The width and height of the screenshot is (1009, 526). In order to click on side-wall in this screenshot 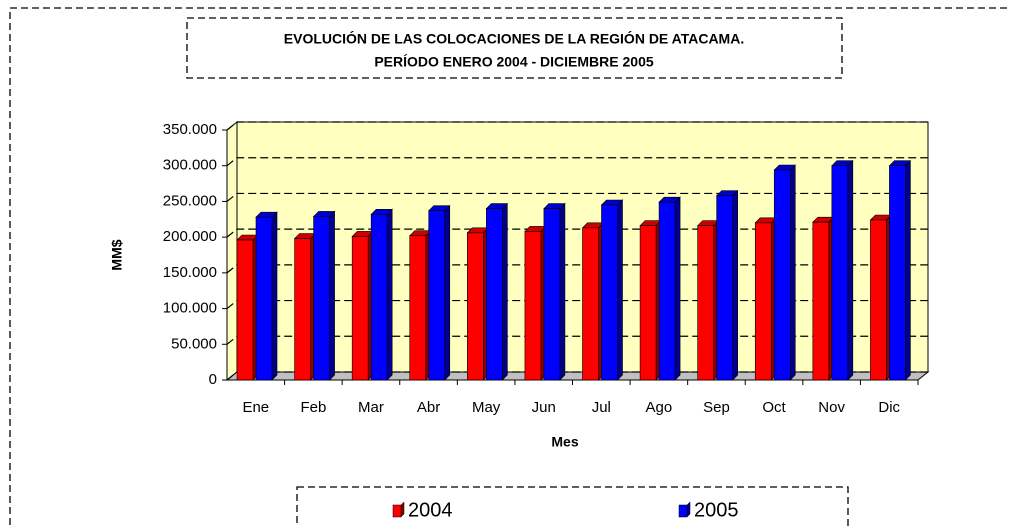, I will do `click(232, 251)`.